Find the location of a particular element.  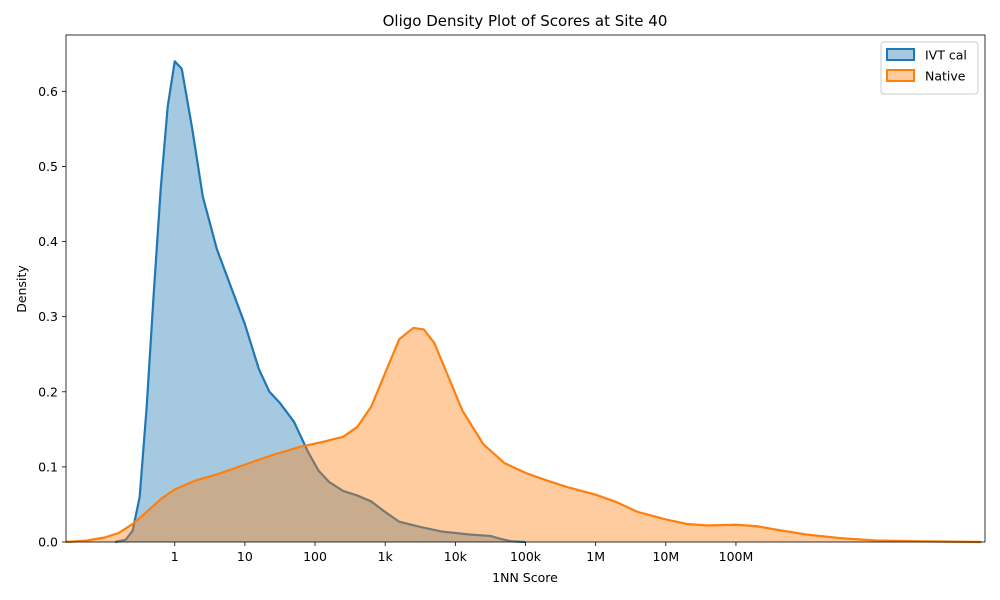

legend: IVT cal Native is located at coordinates (929, 68).